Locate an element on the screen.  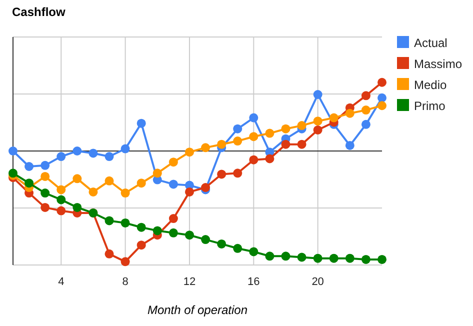
legend-label: Primo is located at coordinates (430, 106).